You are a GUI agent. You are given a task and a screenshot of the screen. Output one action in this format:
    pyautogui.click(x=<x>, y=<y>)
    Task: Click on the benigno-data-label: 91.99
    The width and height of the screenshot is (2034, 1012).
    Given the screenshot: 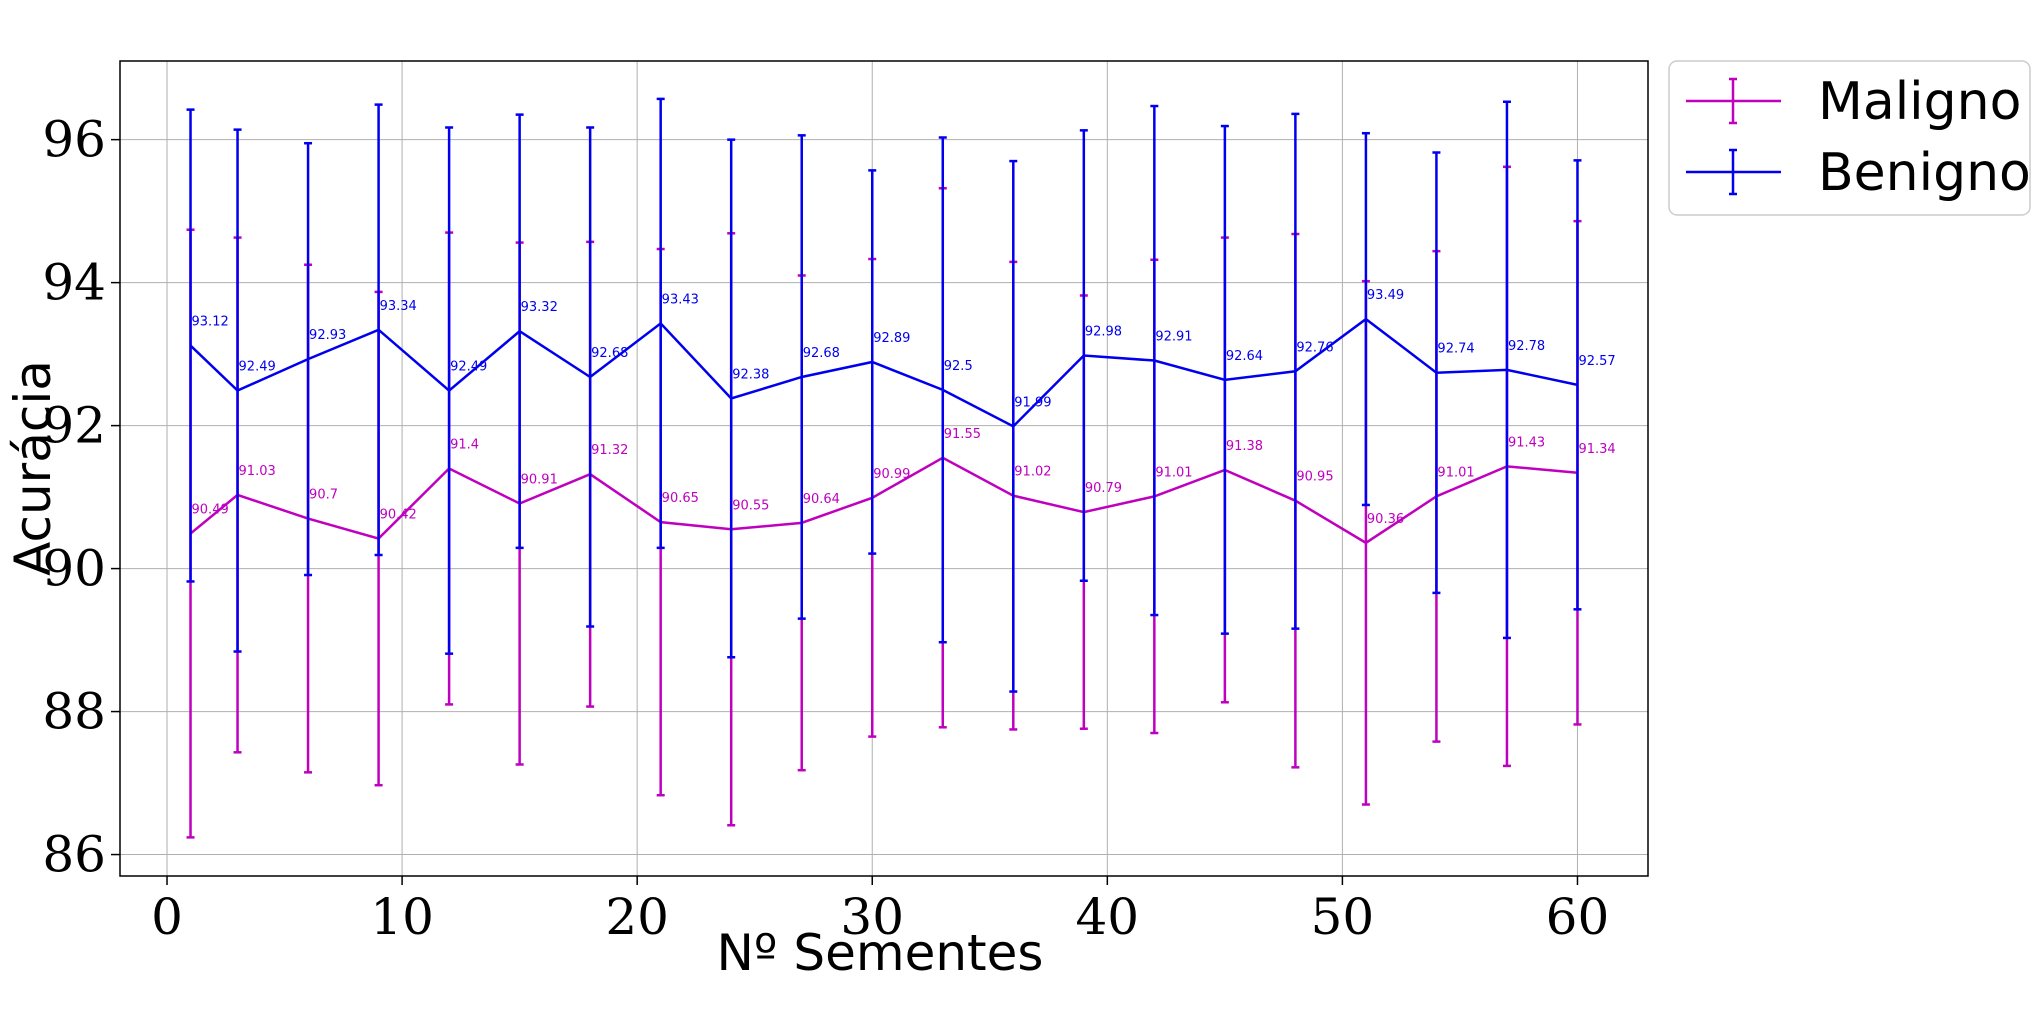 What is the action you would take?
    pyautogui.click(x=1032, y=402)
    